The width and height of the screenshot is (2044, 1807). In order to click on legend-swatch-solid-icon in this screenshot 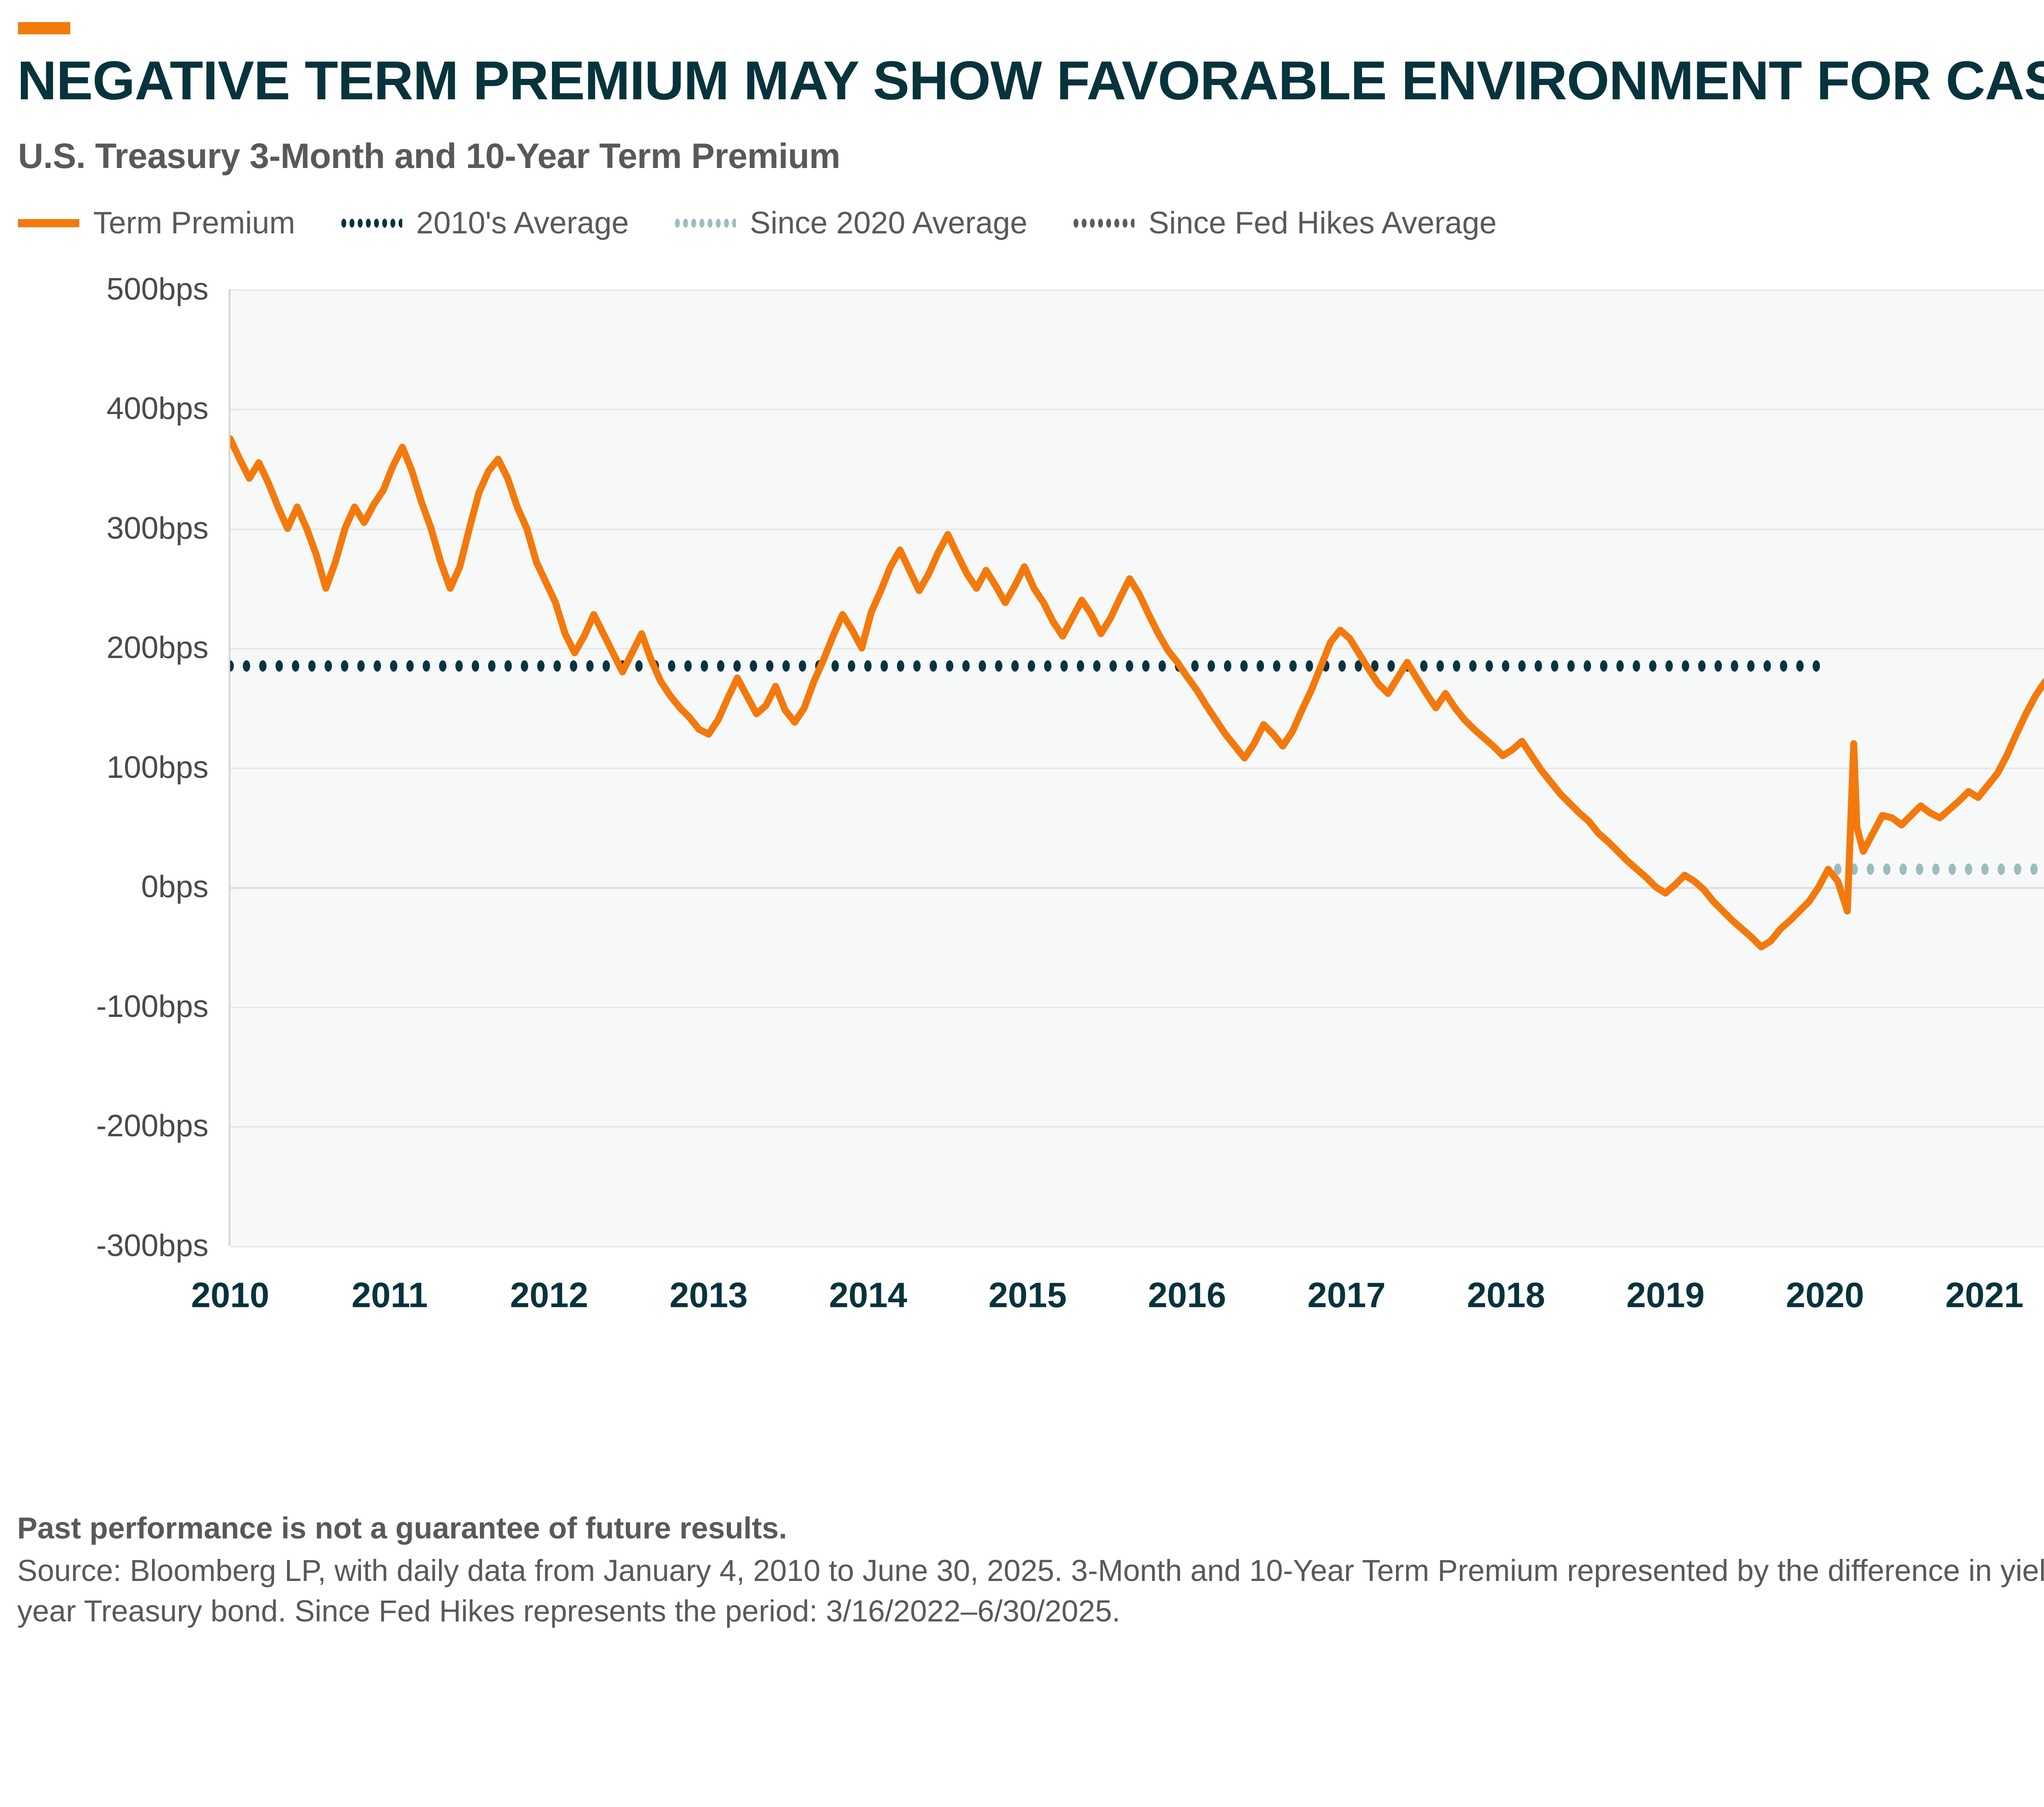, I will do `click(49, 223)`.